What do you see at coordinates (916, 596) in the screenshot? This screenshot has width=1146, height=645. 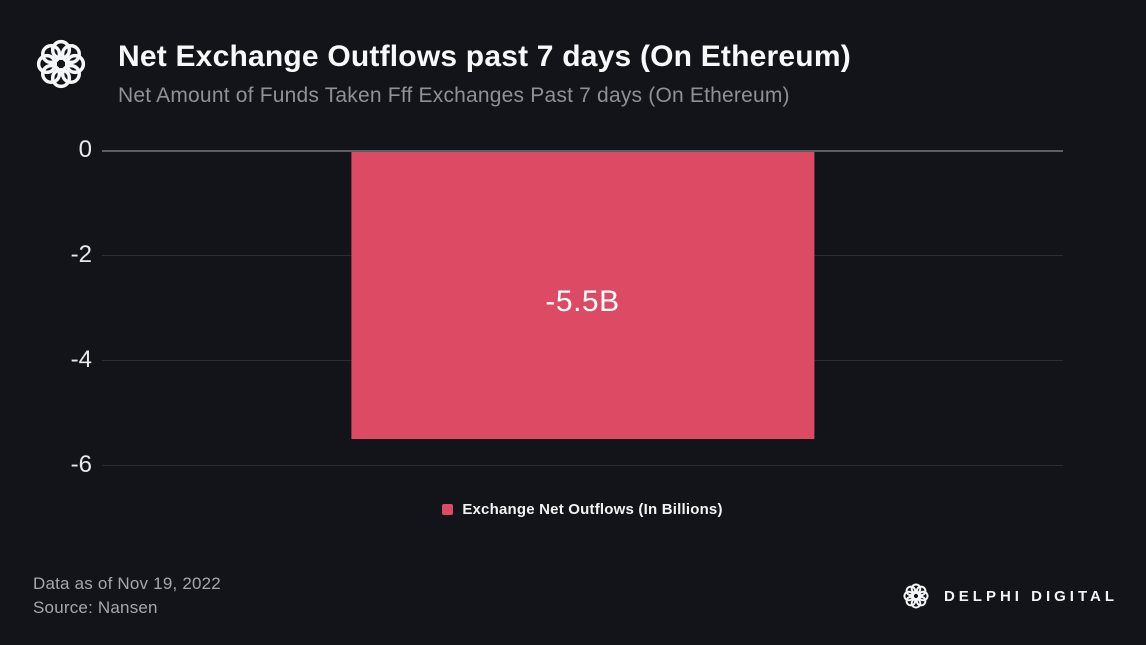 I see `delphi-knot-logo-small-icon` at bounding box center [916, 596].